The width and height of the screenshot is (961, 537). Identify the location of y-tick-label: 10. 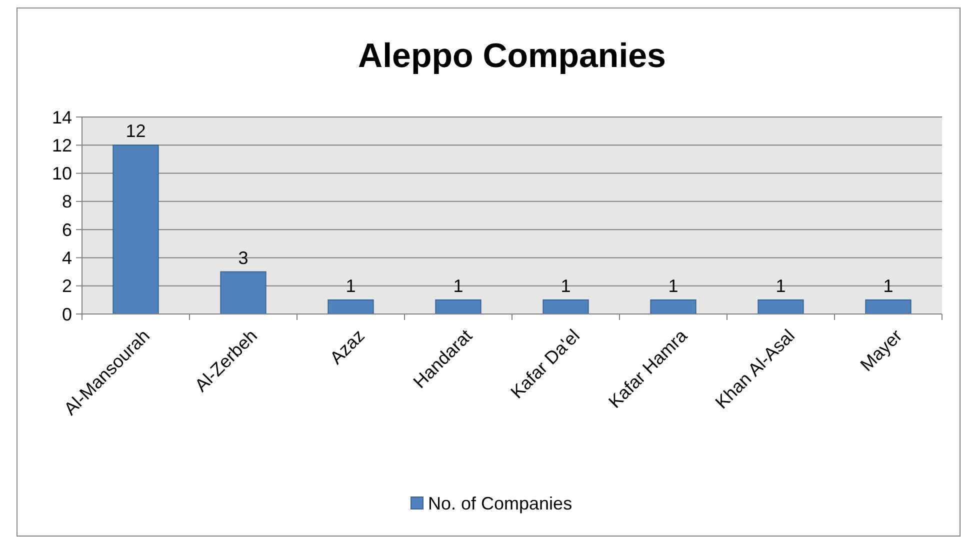
(62, 174).